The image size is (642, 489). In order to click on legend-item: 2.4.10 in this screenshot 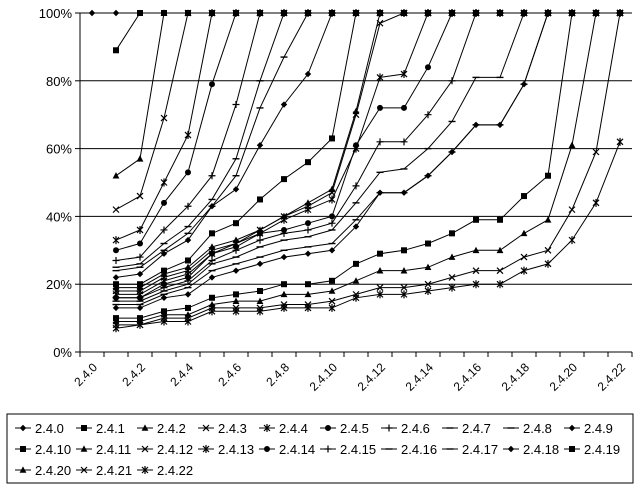, I will do `click(43, 449)`.